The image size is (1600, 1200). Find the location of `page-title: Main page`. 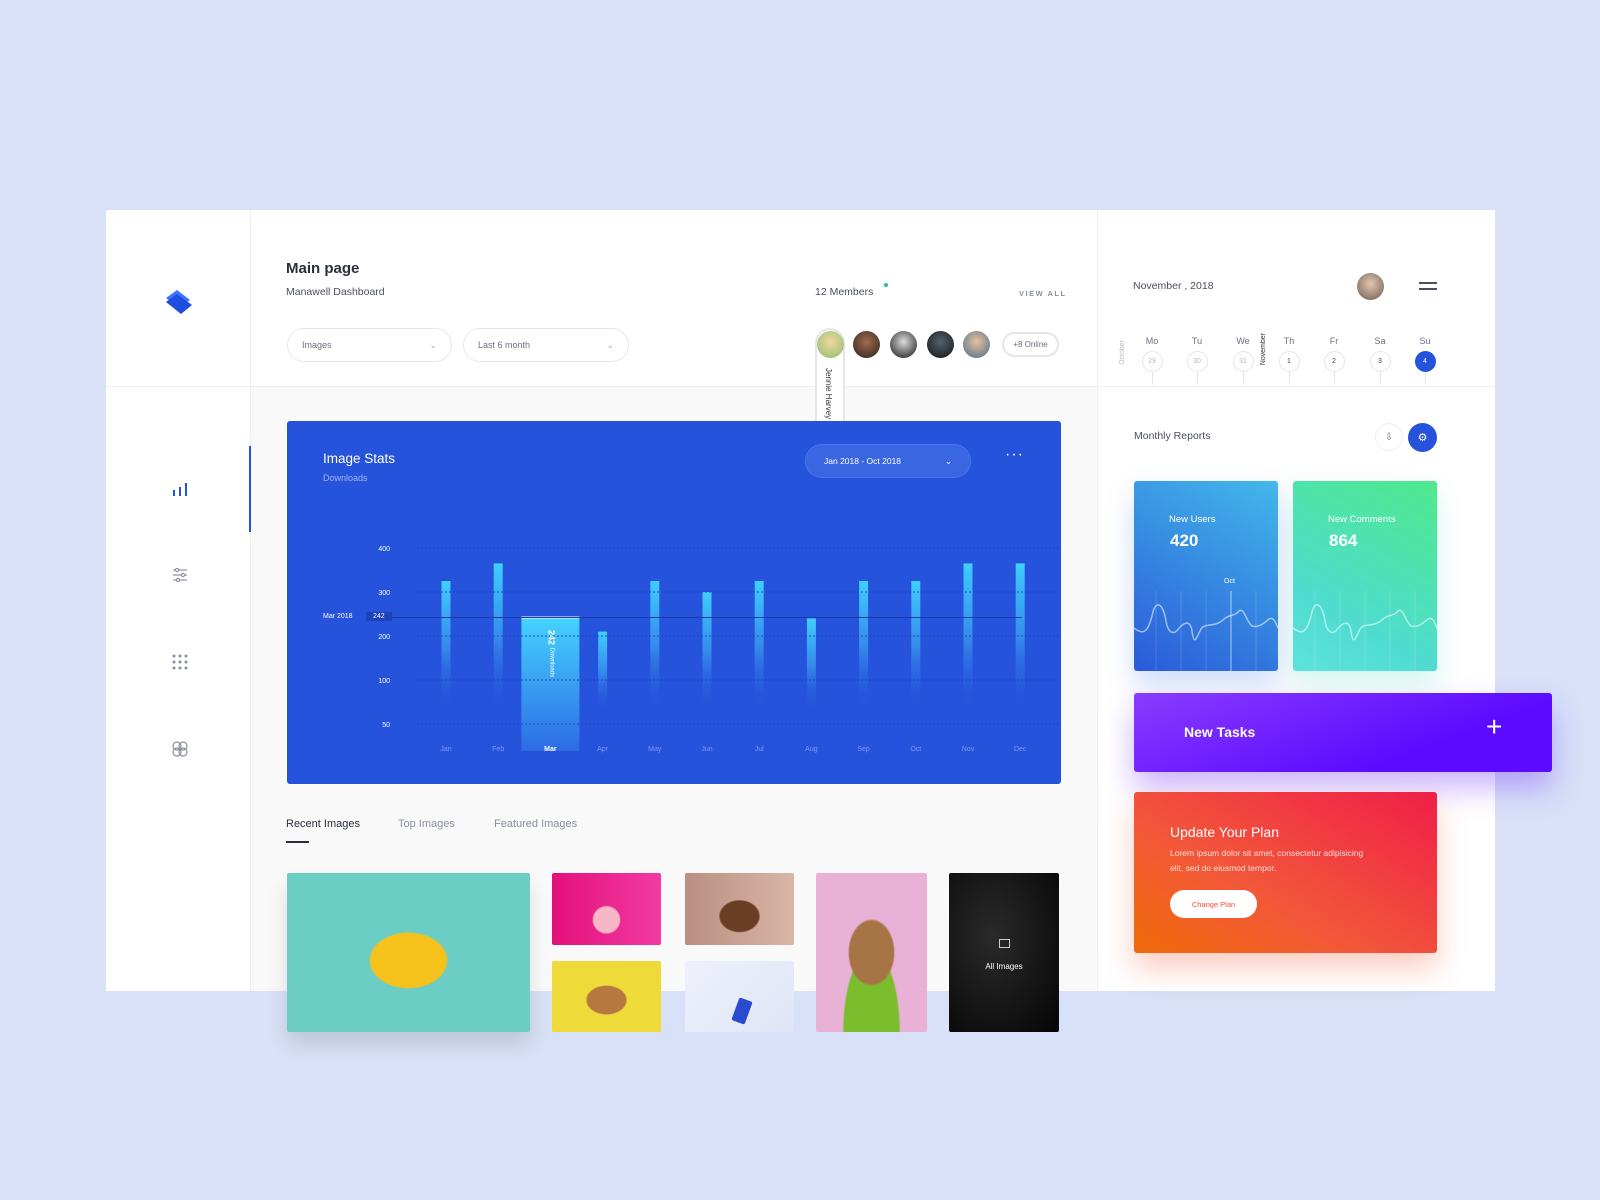

page-title: Main page is located at coordinates (323, 268).